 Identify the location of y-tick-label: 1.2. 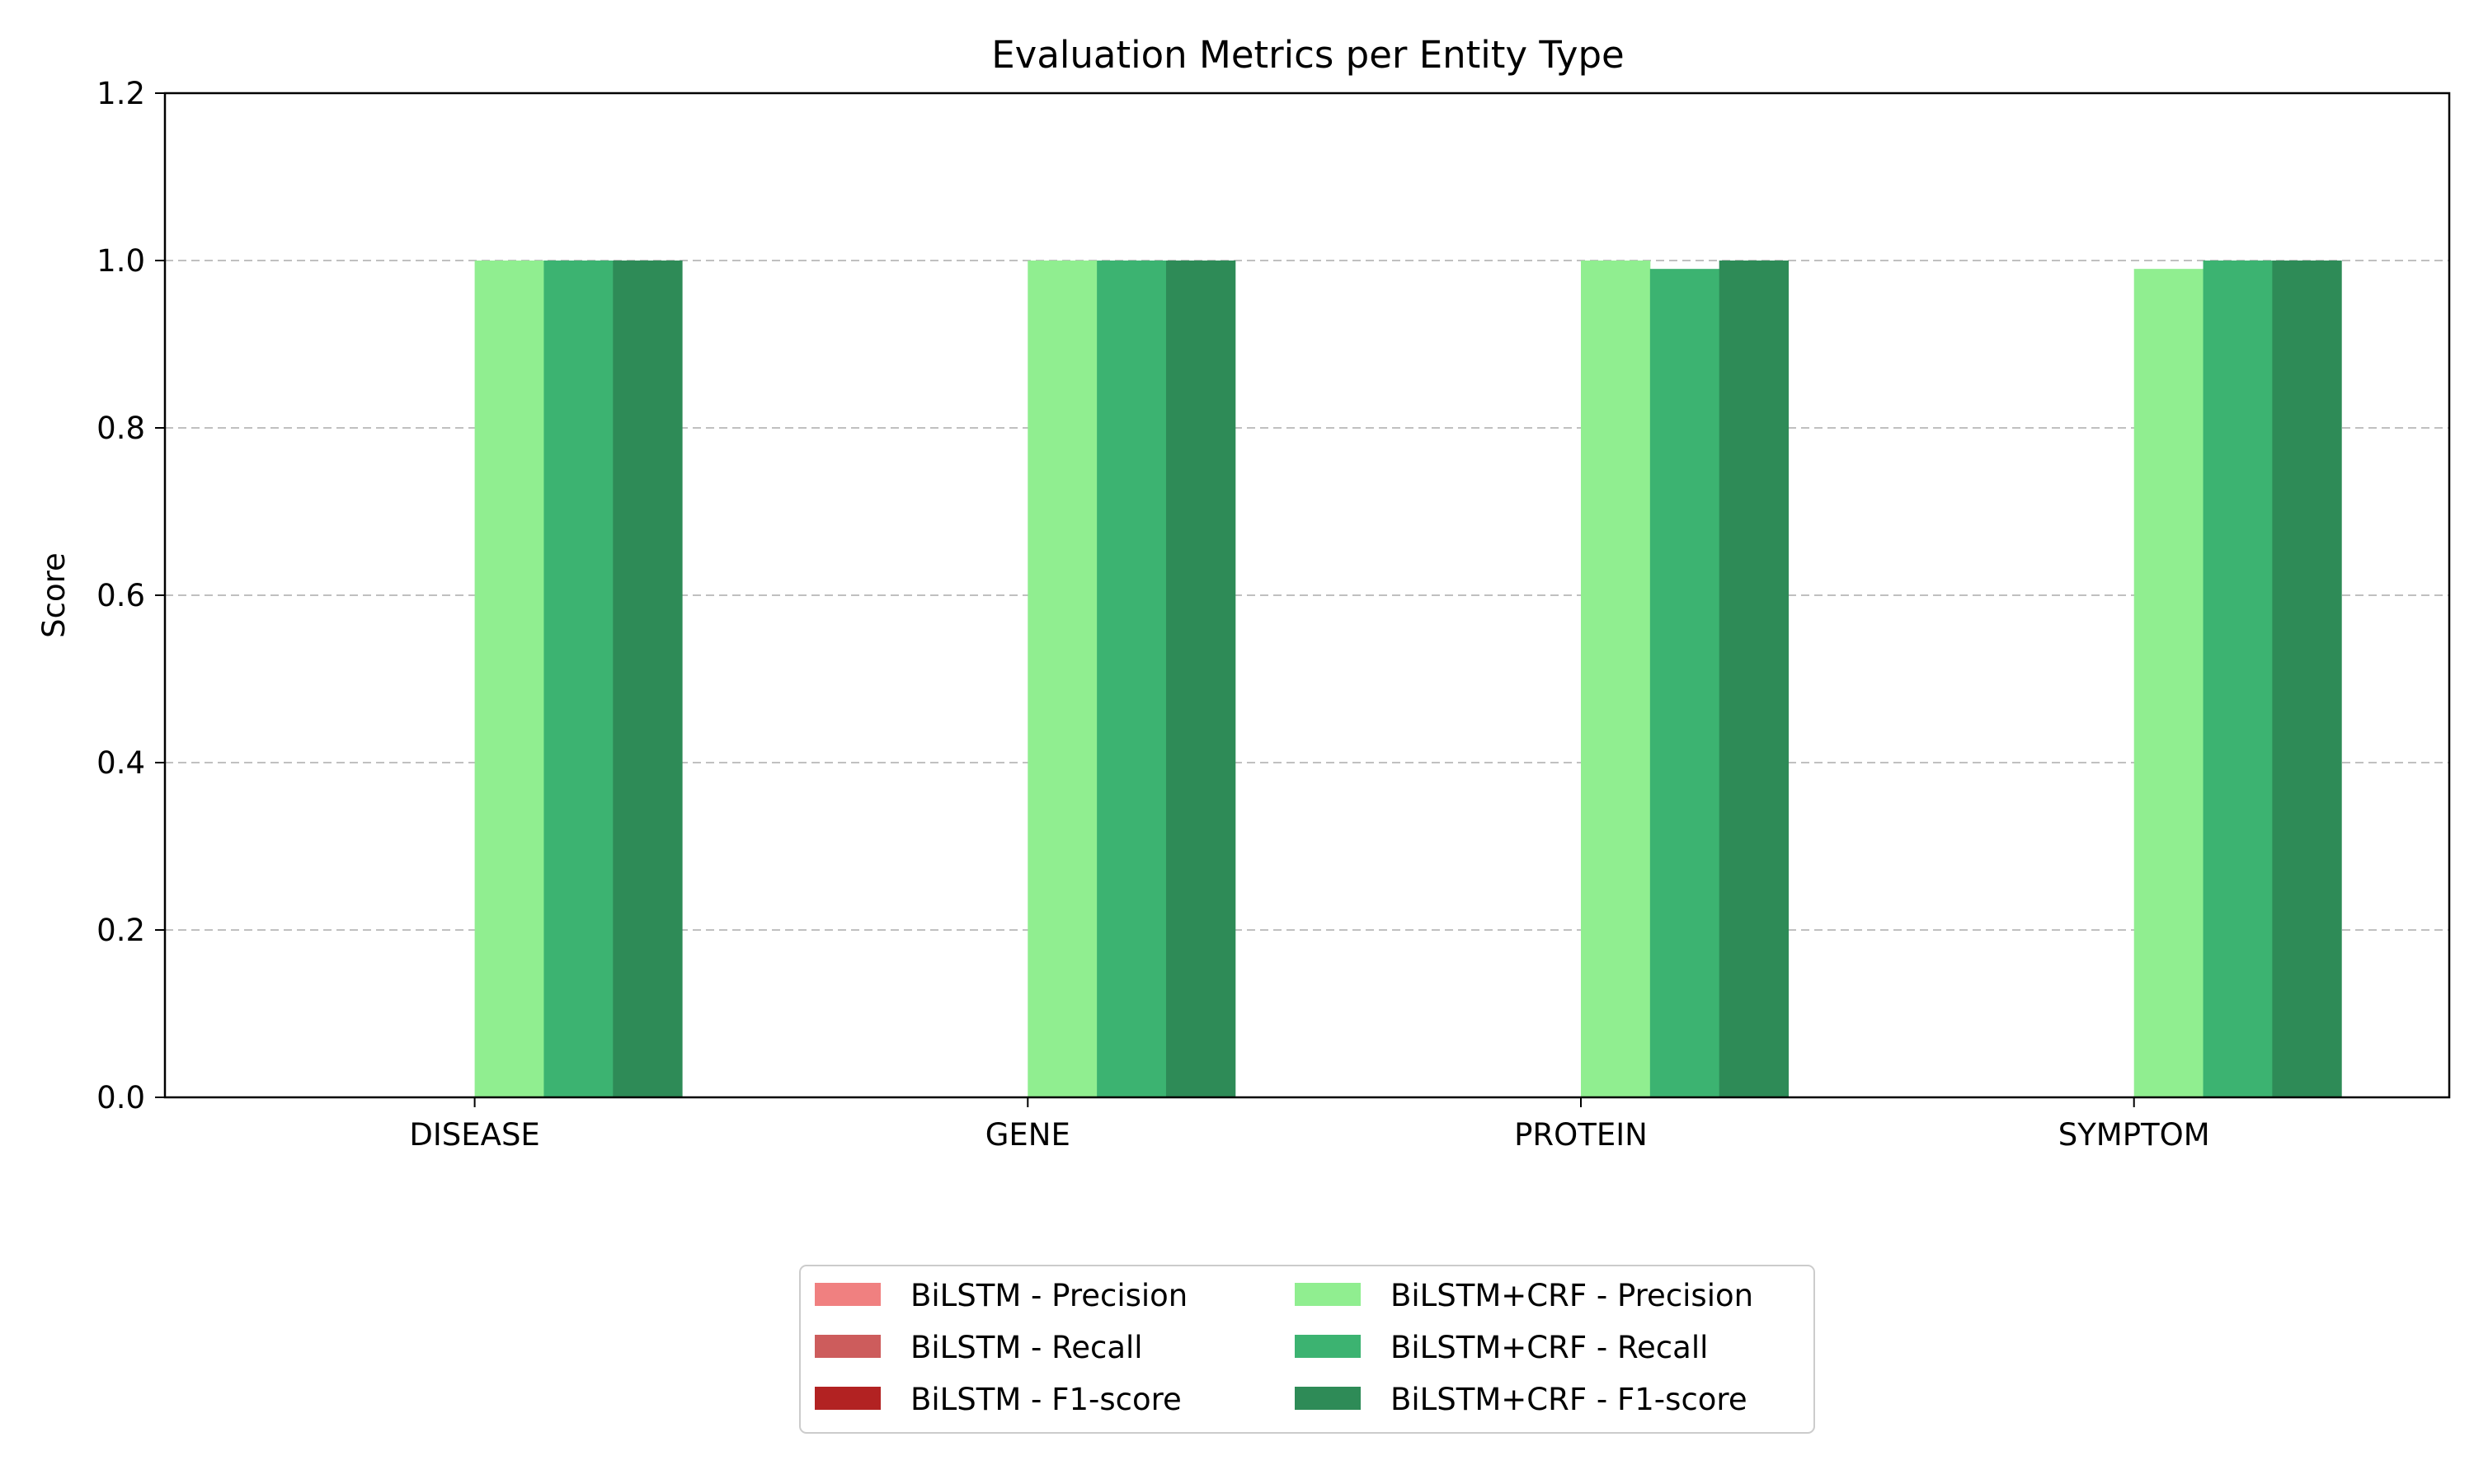
(120, 93).